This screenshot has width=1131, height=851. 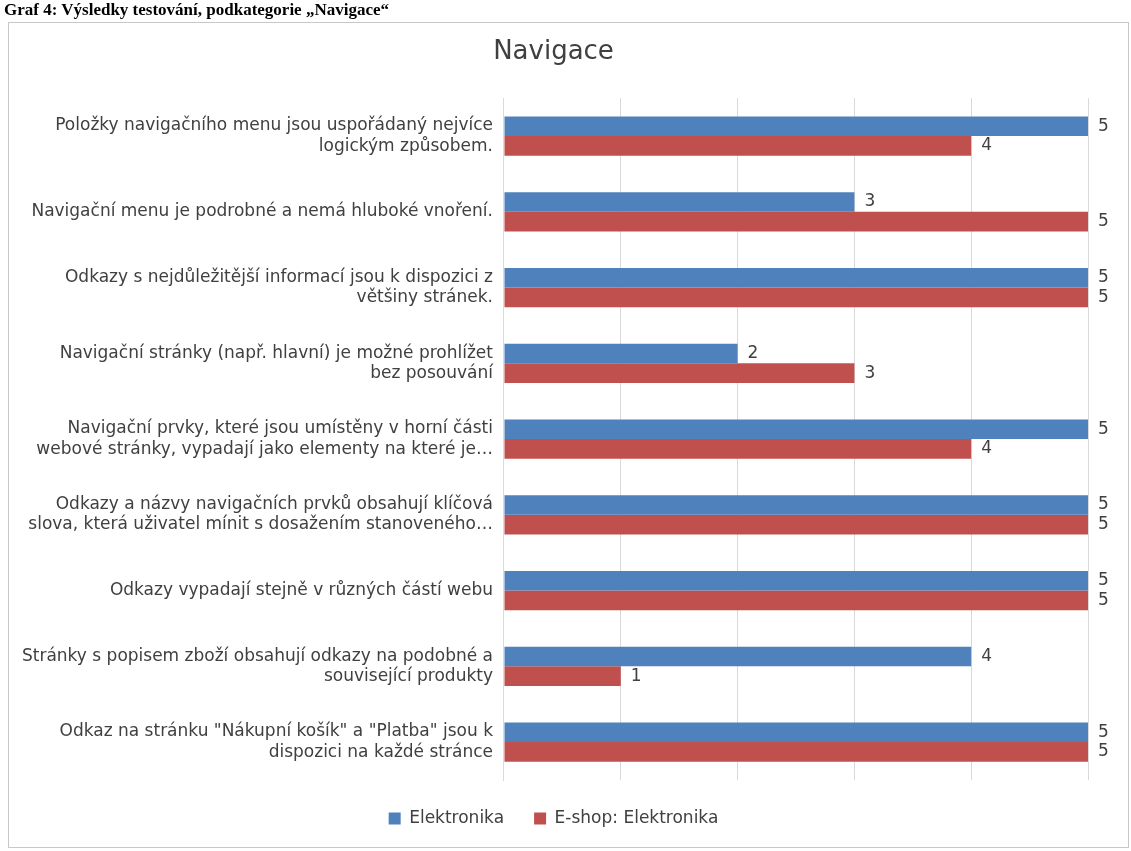 I want to click on text: Graf 4: Výsledky testování, podkategorie „Navigace“, so click(x=196, y=10).